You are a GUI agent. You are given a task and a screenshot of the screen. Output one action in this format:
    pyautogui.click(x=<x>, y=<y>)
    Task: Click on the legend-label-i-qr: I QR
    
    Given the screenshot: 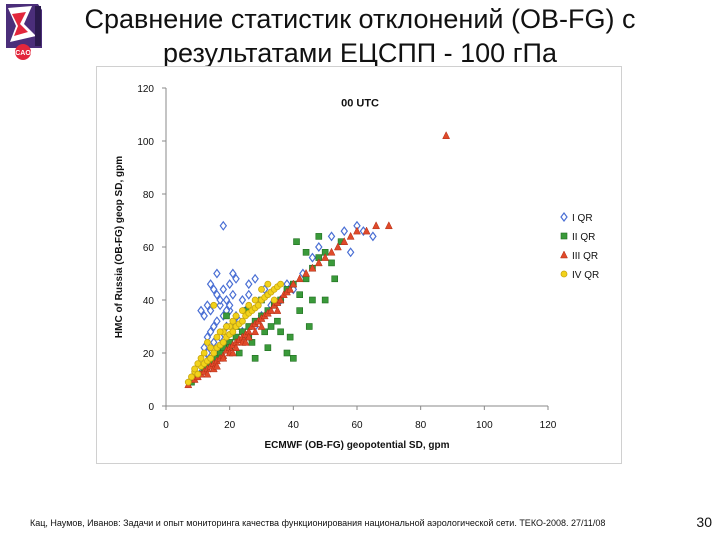 What is the action you would take?
    pyautogui.click(x=582, y=218)
    